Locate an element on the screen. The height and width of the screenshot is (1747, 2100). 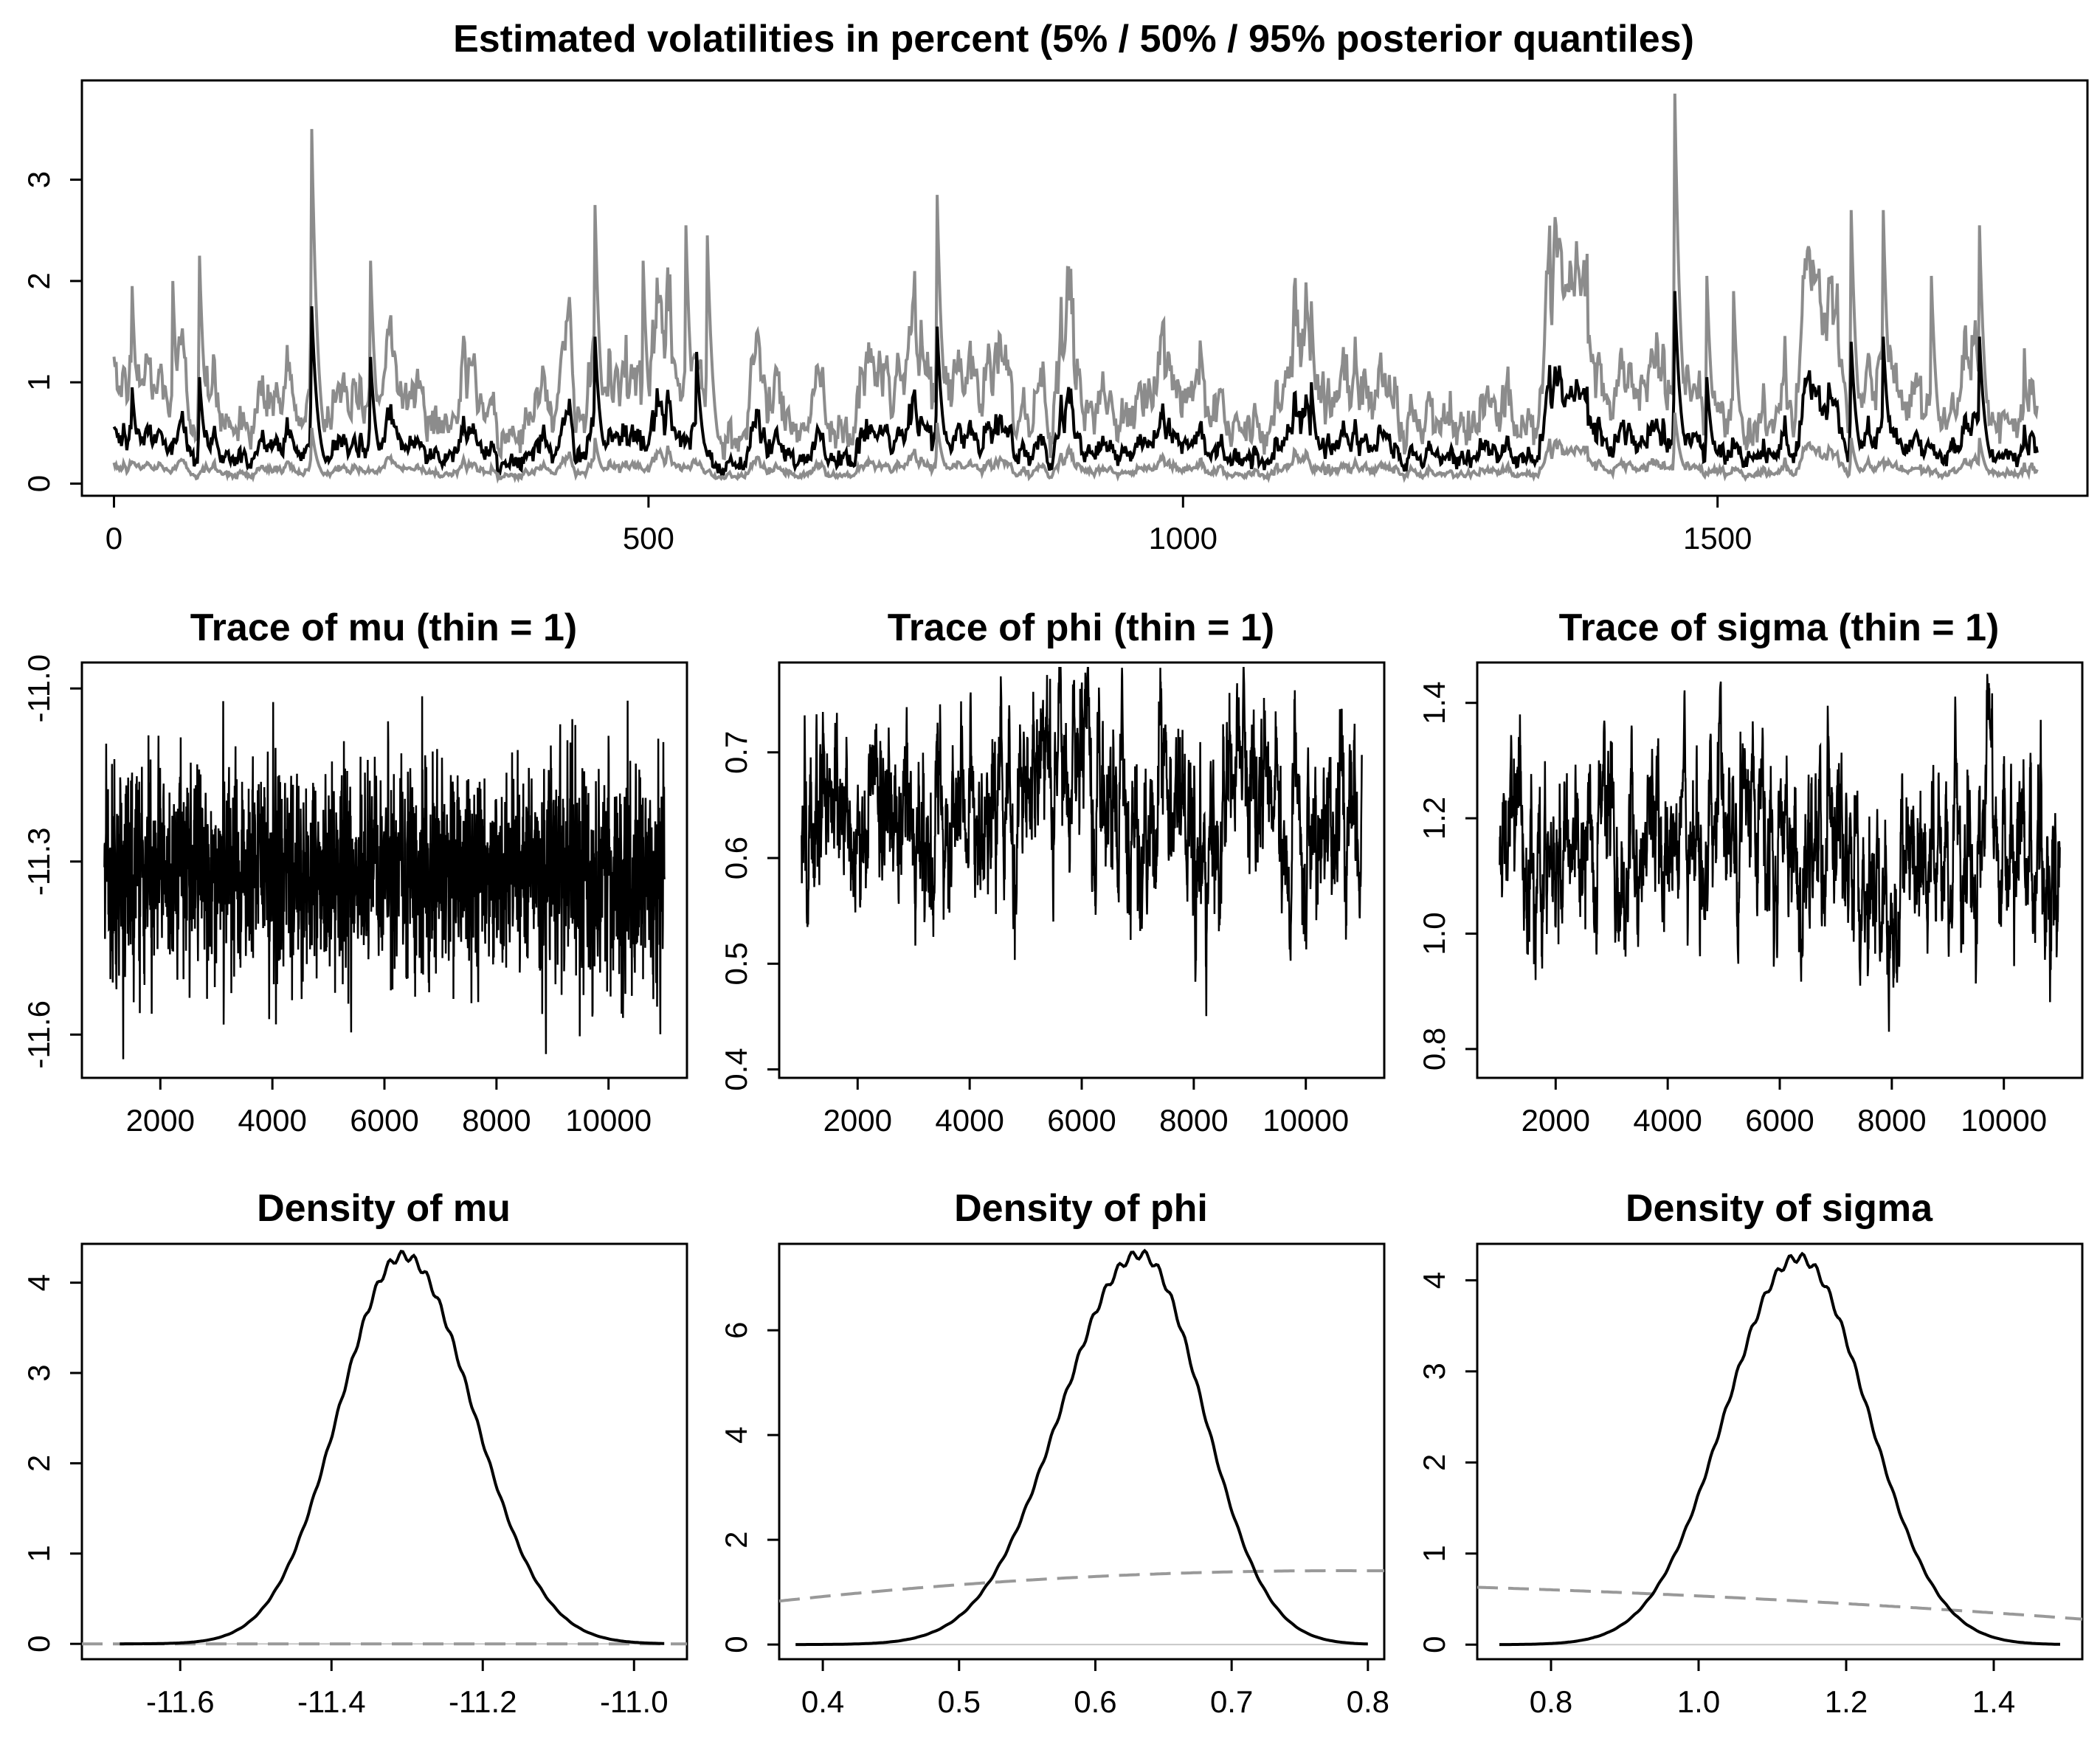
y-tick-label: 1.4 is located at coordinates (1434, 703).